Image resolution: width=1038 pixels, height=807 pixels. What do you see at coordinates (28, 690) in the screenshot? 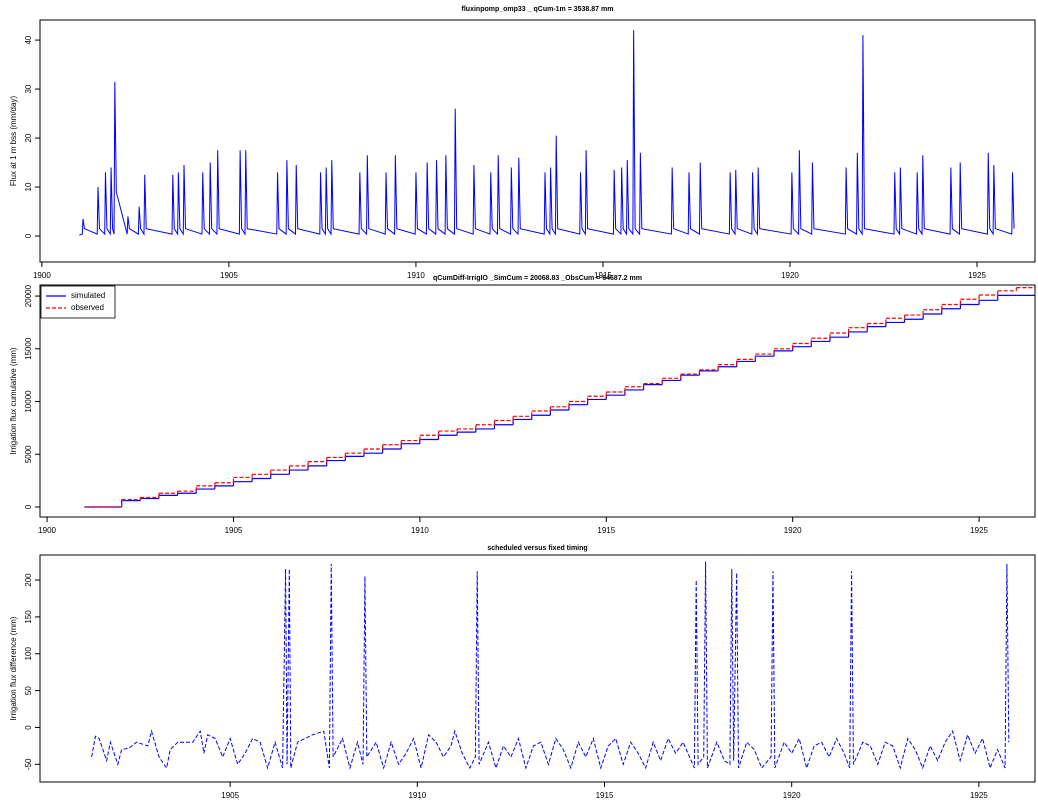
I see `y-tick-label: 50` at bounding box center [28, 690].